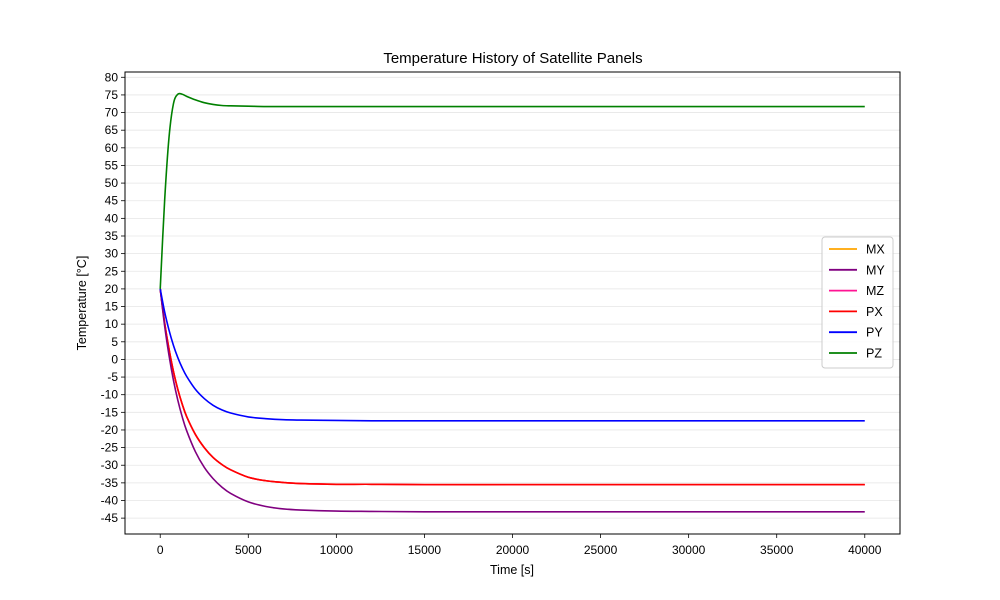 The height and width of the screenshot is (600, 1000). Describe the element at coordinates (114, 342) in the screenshot. I see `y-tick-label: 5` at that location.